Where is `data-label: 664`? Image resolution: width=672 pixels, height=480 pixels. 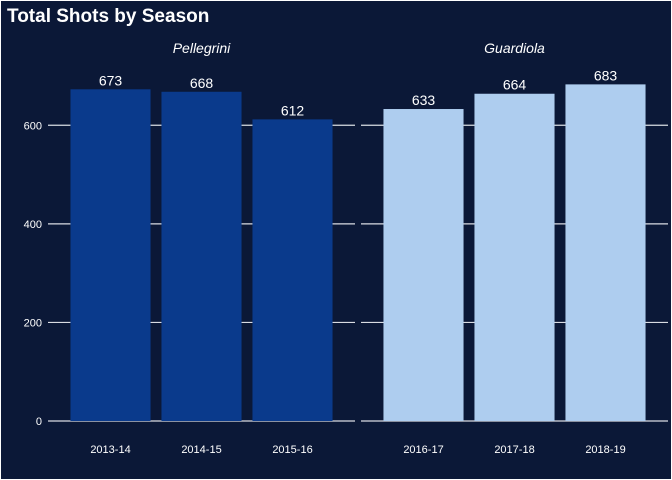
data-label: 664 is located at coordinates (515, 85).